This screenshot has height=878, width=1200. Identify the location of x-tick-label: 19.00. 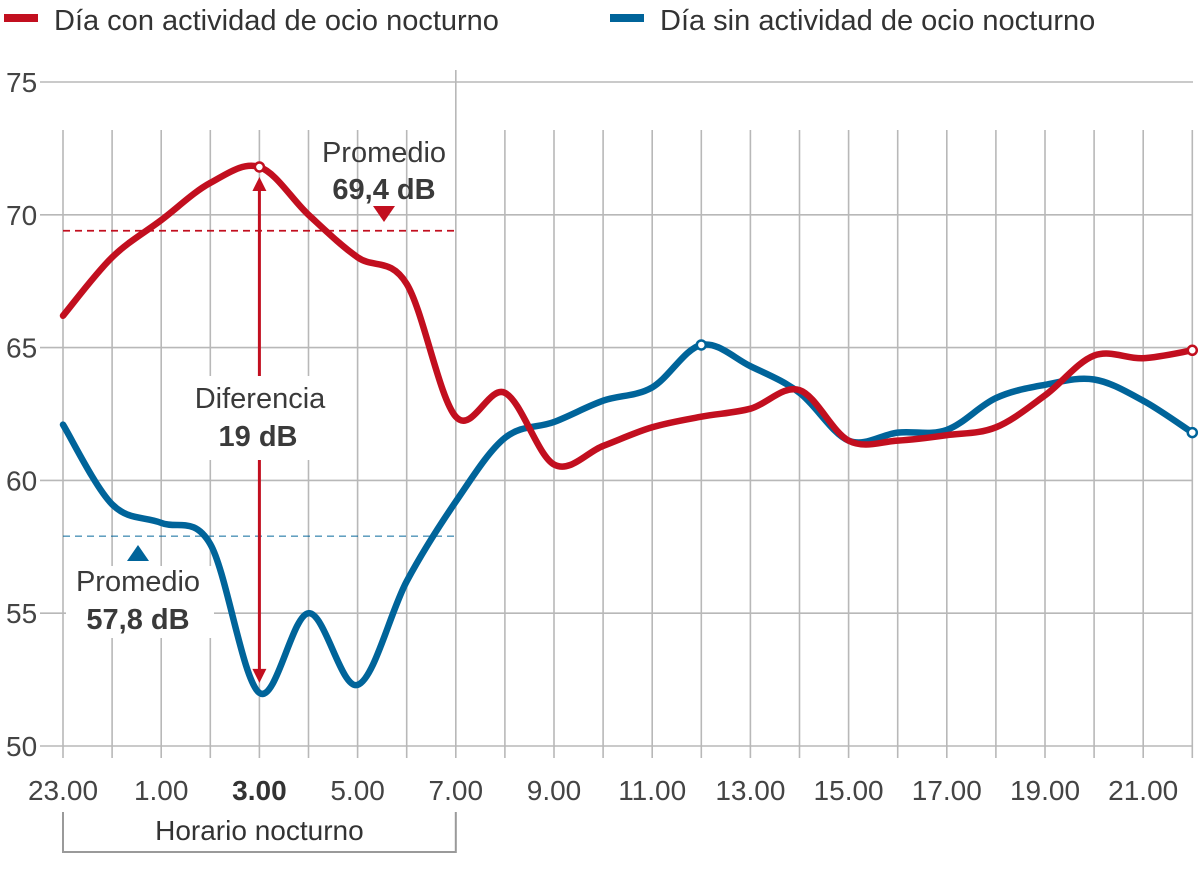
(1045, 790).